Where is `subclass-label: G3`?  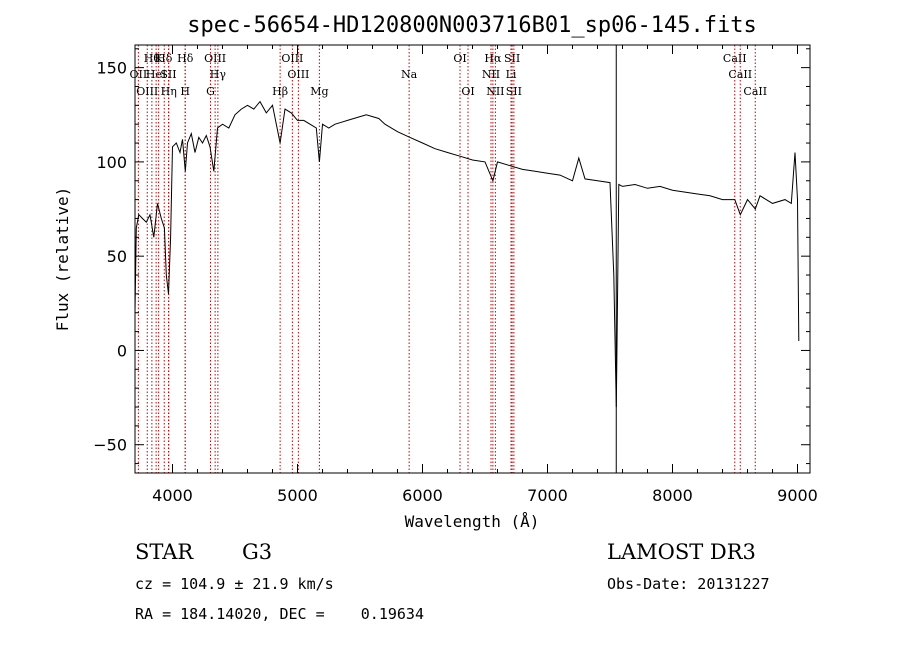
subclass-label: G3 is located at coordinates (257, 552).